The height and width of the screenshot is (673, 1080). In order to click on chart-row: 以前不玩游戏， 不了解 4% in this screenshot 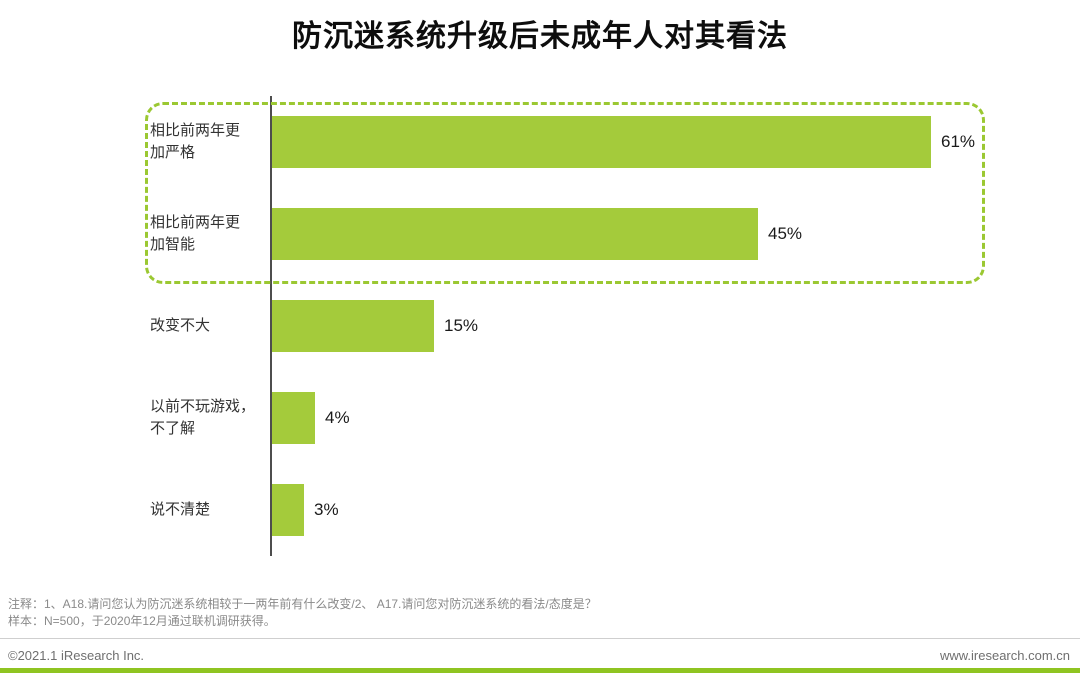, I will do `click(540, 418)`.